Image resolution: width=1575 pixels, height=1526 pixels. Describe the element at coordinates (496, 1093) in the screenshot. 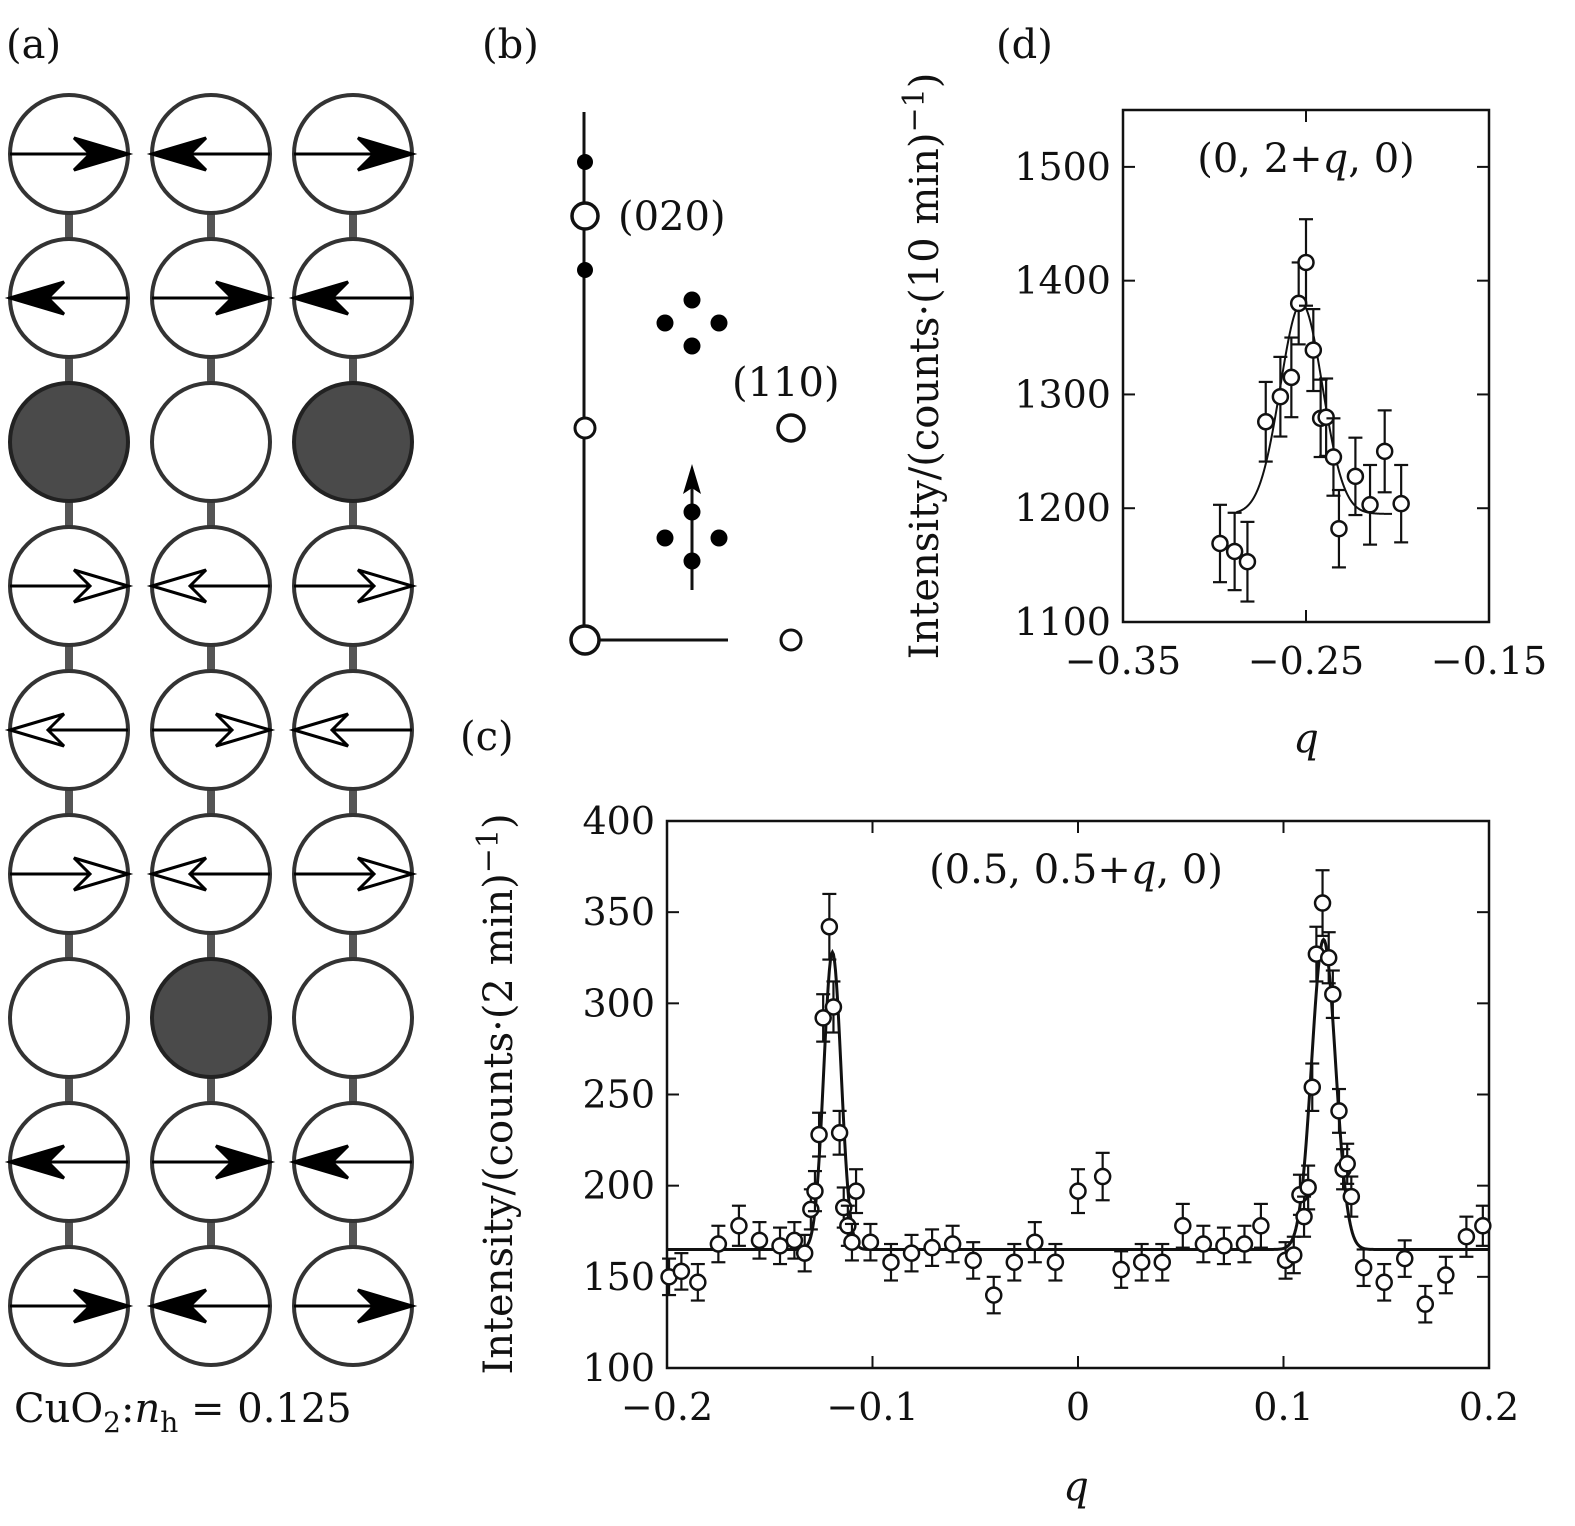

I see `c-y-axis-label: Intensity/(counts·(2 min)−1)` at that location.